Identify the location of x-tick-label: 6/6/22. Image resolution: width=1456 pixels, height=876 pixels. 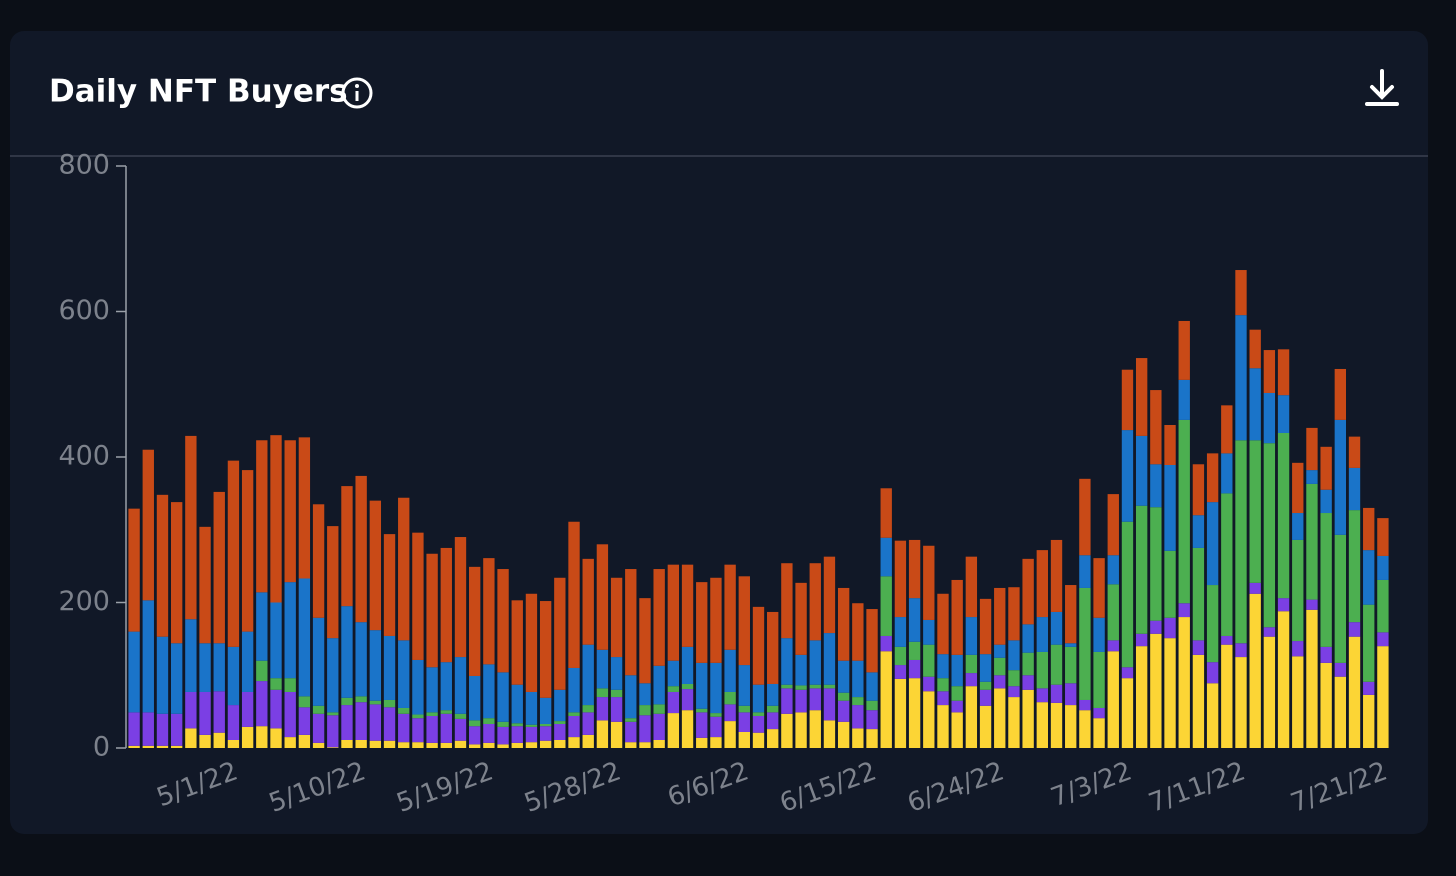
(708, 784).